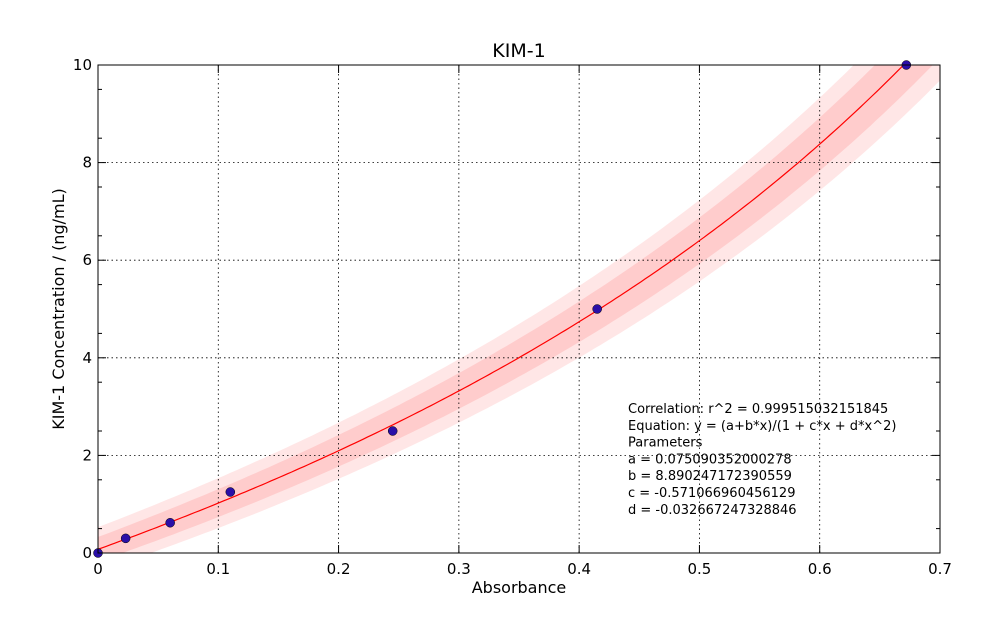 The width and height of the screenshot is (1002, 629). What do you see at coordinates (762, 426) in the screenshot?
I see `annotation-line: Equation: y = (a+b*x)/(1 + c*x + d*x^2)` at bounding box center [762, 426].